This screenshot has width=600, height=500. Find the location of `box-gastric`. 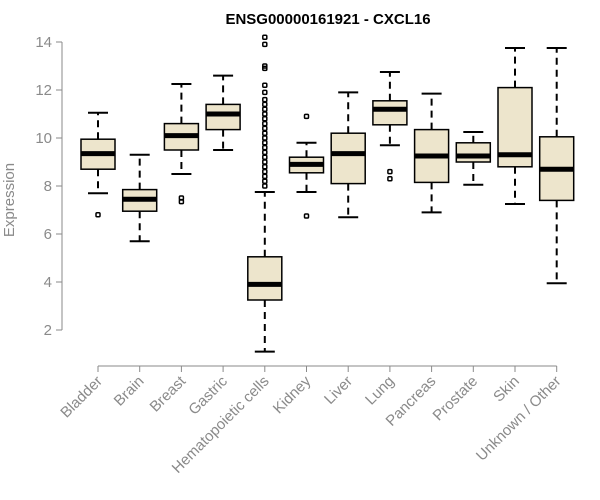

box-gastric is located at coordinates (223, 112).